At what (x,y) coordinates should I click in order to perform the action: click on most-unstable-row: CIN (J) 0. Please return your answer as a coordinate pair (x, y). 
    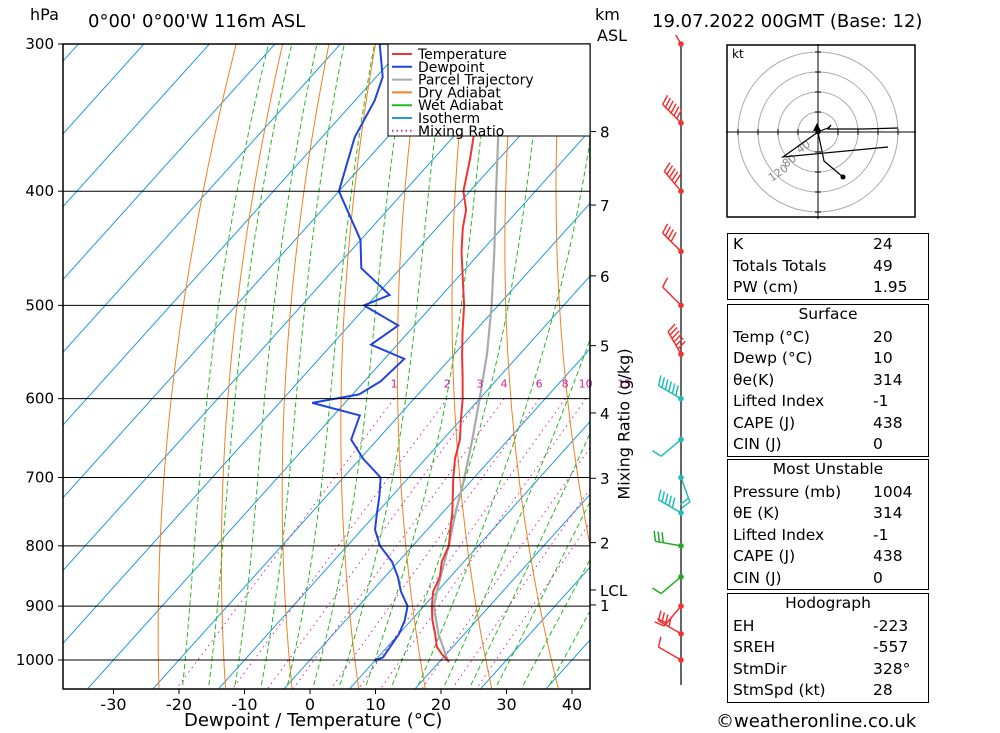
    Looking at the image, I should click on (808, 577).